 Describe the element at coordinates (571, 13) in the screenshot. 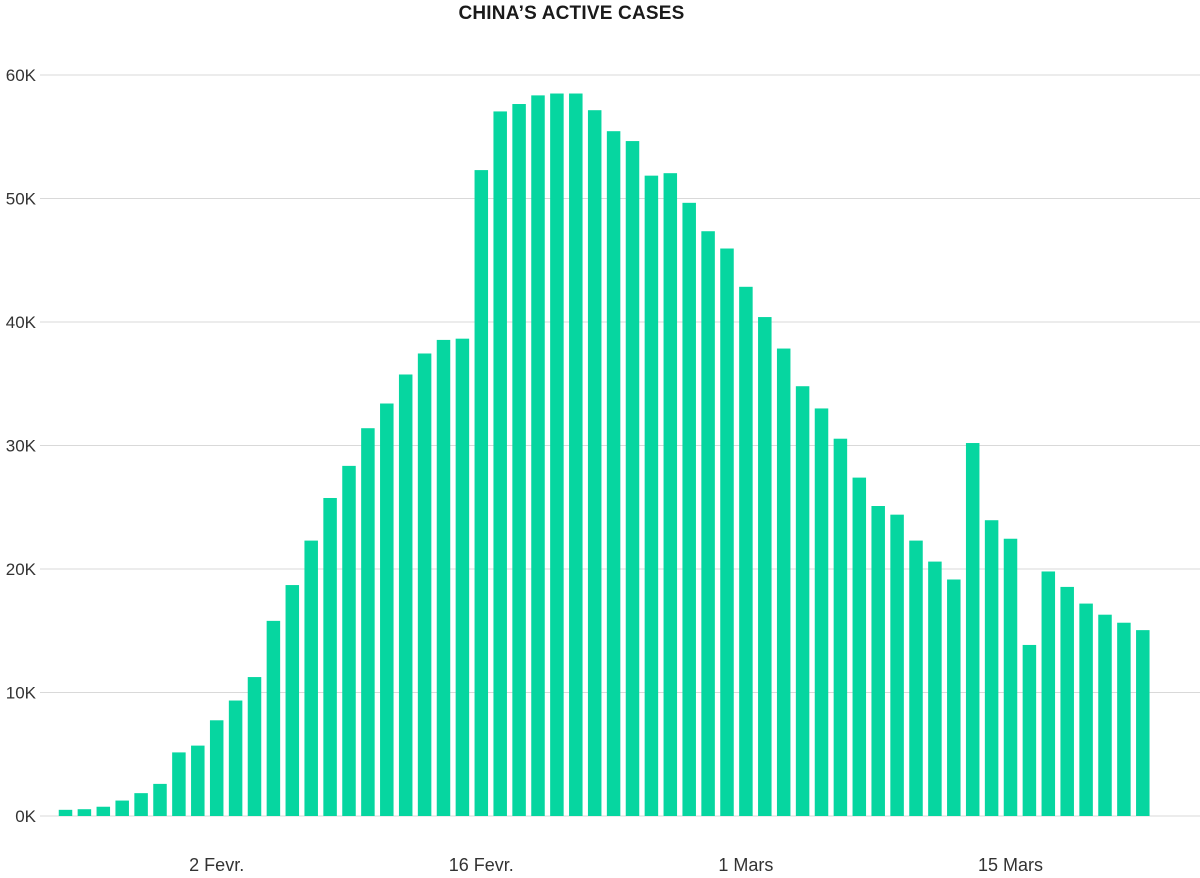

I see `chart-title: CHINA’S ACTIVE CASES` at that location.